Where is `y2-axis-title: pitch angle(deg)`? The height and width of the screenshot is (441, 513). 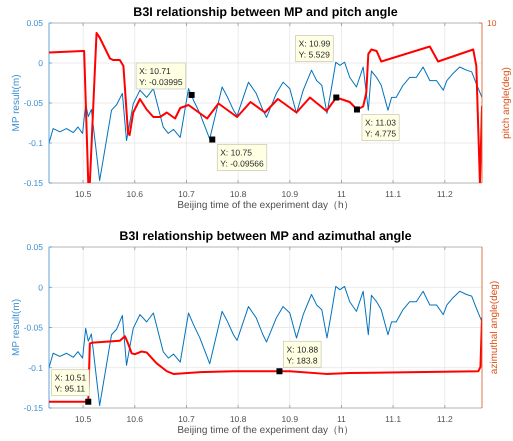
y2-axis-title: pitch angle(deg) is located at coordinates (506, 103).